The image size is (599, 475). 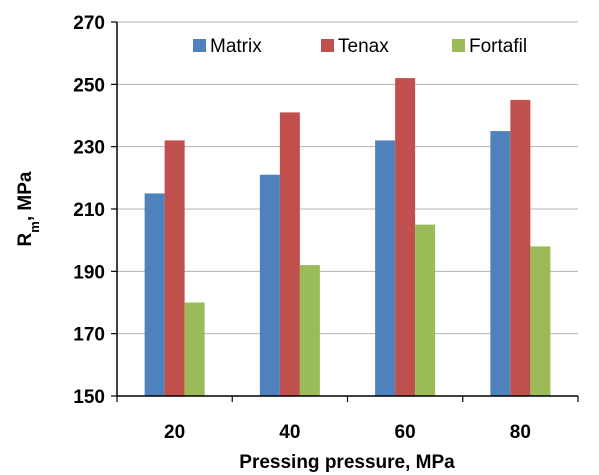 What do you see at coordinates (236, 46) in the screenshot?
I see `legend-label-matrix: Matrix` at bounding box center [236, 46].